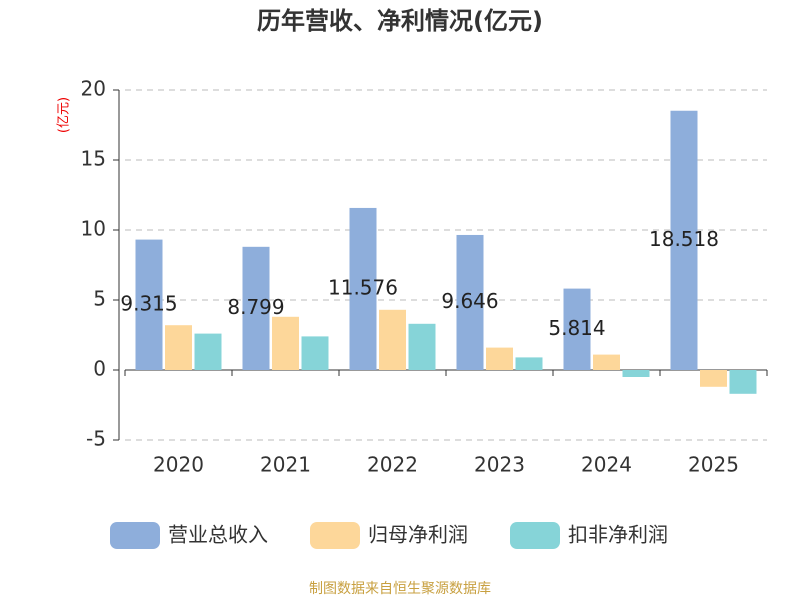 The width and height of the screenshot is (800, 600). Describe the element at coordinates (96, 439) in the screenshot. I see `y-tick-label: -5` at that location.